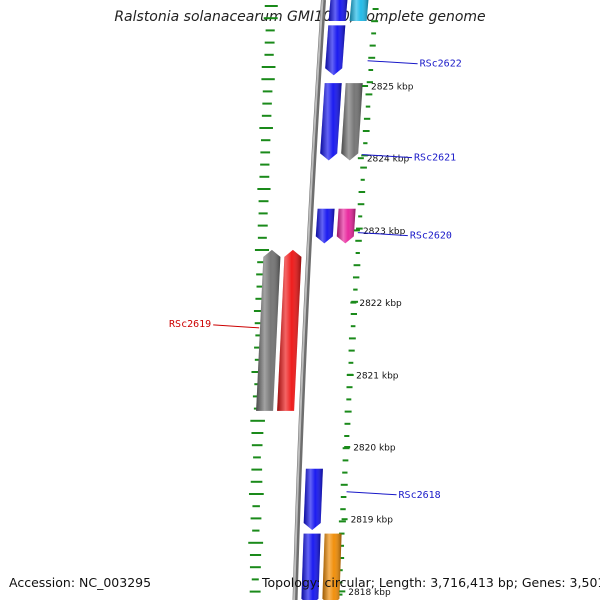  What do you see at coordinates (372, 521) in the screenshot?
I see `tick-label: 2819 kbp` at bounding box center [372, 521].